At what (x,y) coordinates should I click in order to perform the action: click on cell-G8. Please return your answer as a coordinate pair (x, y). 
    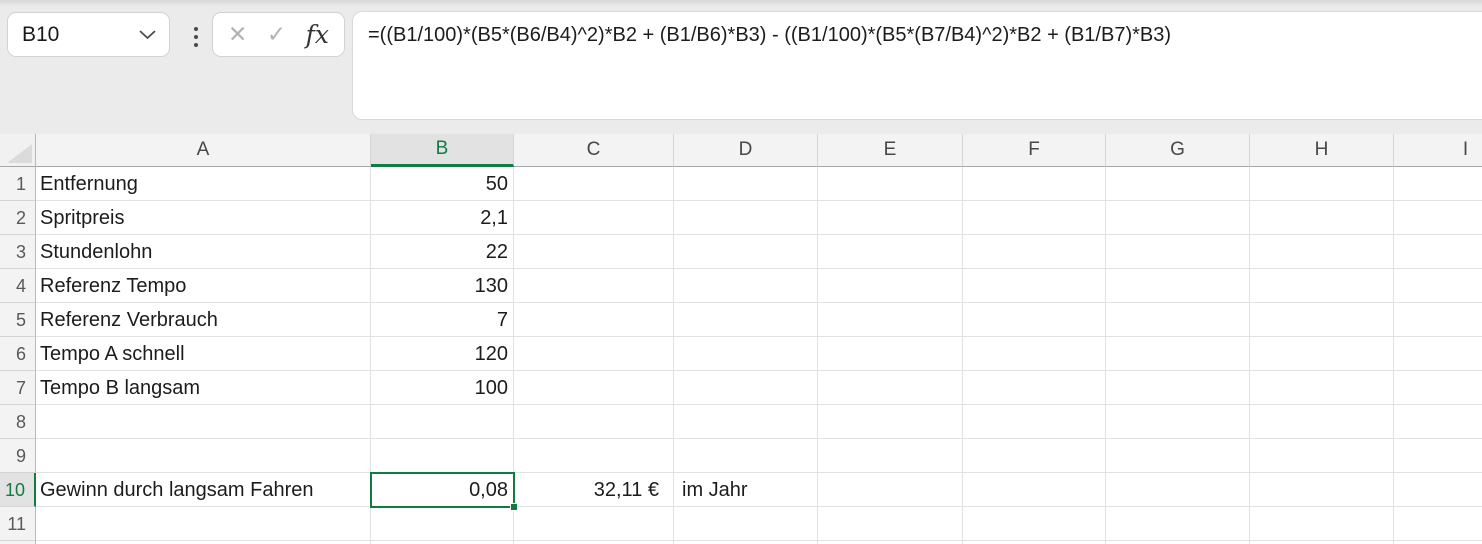
    Looking at the image, I should click on (1178, 422).